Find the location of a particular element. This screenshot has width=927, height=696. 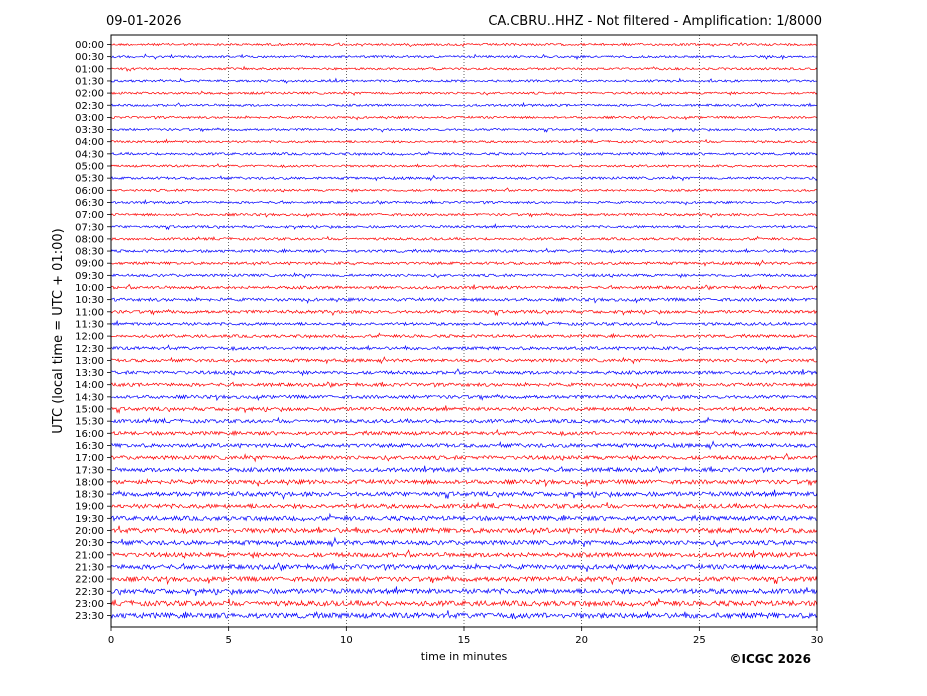

y-tick-label: 05:30 is located at coordinates (89, 179).